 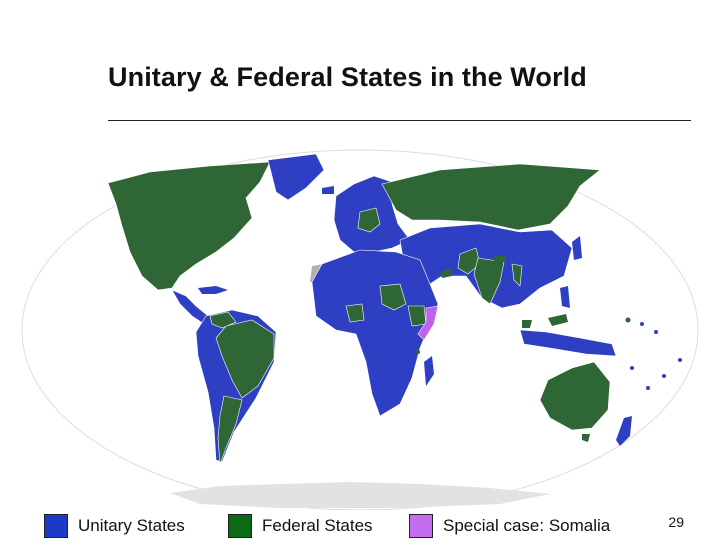 What do you see at coordinates (575, 396) in the screenshot?
I see `australia-region` at bounding box center [575, 396].